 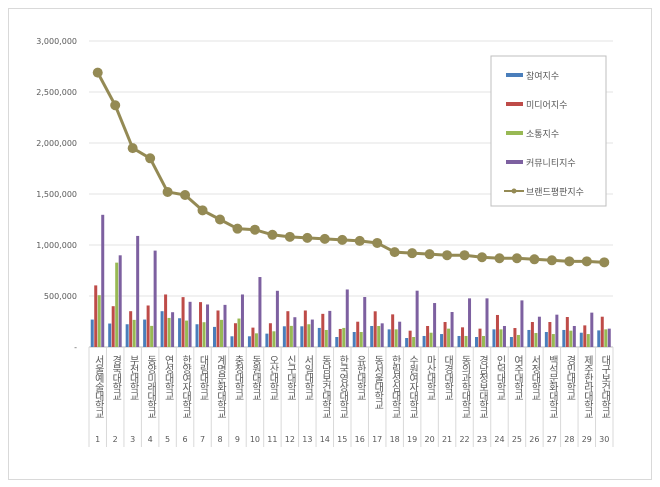 What do you see at coordinates (546, 105) in the screenshot?
I see `legend-label: 미디어지수` at bounding box center [546, 105].